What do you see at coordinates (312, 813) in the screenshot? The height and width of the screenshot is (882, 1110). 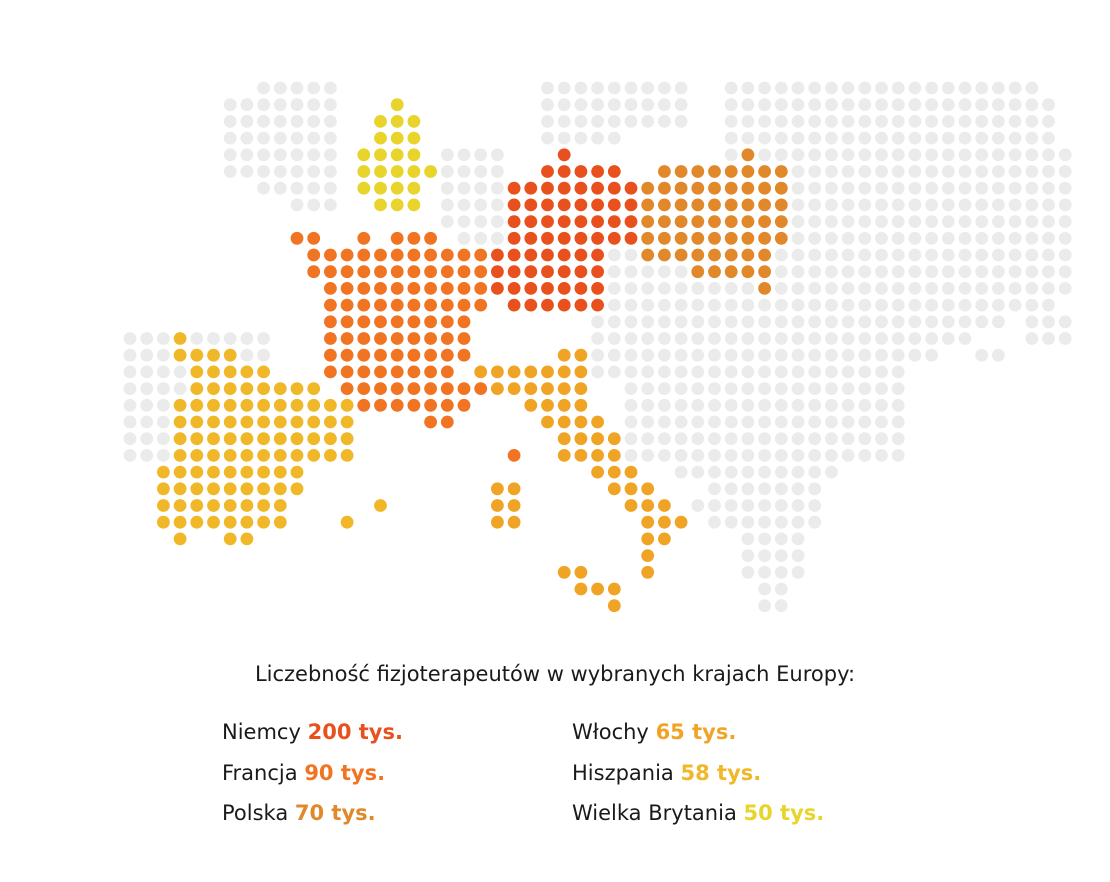 I see `legend-entry: Polska 70 tys.` at bounding box center [312, 813].